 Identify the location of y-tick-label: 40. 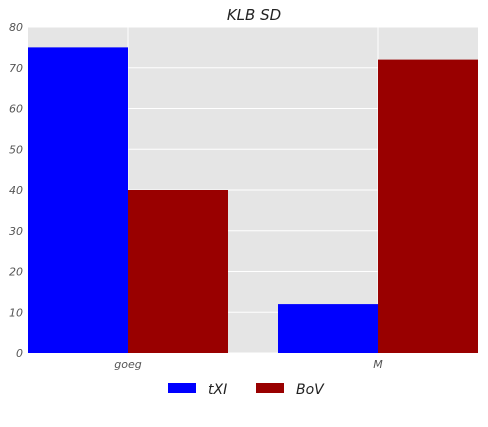
(16, 190).